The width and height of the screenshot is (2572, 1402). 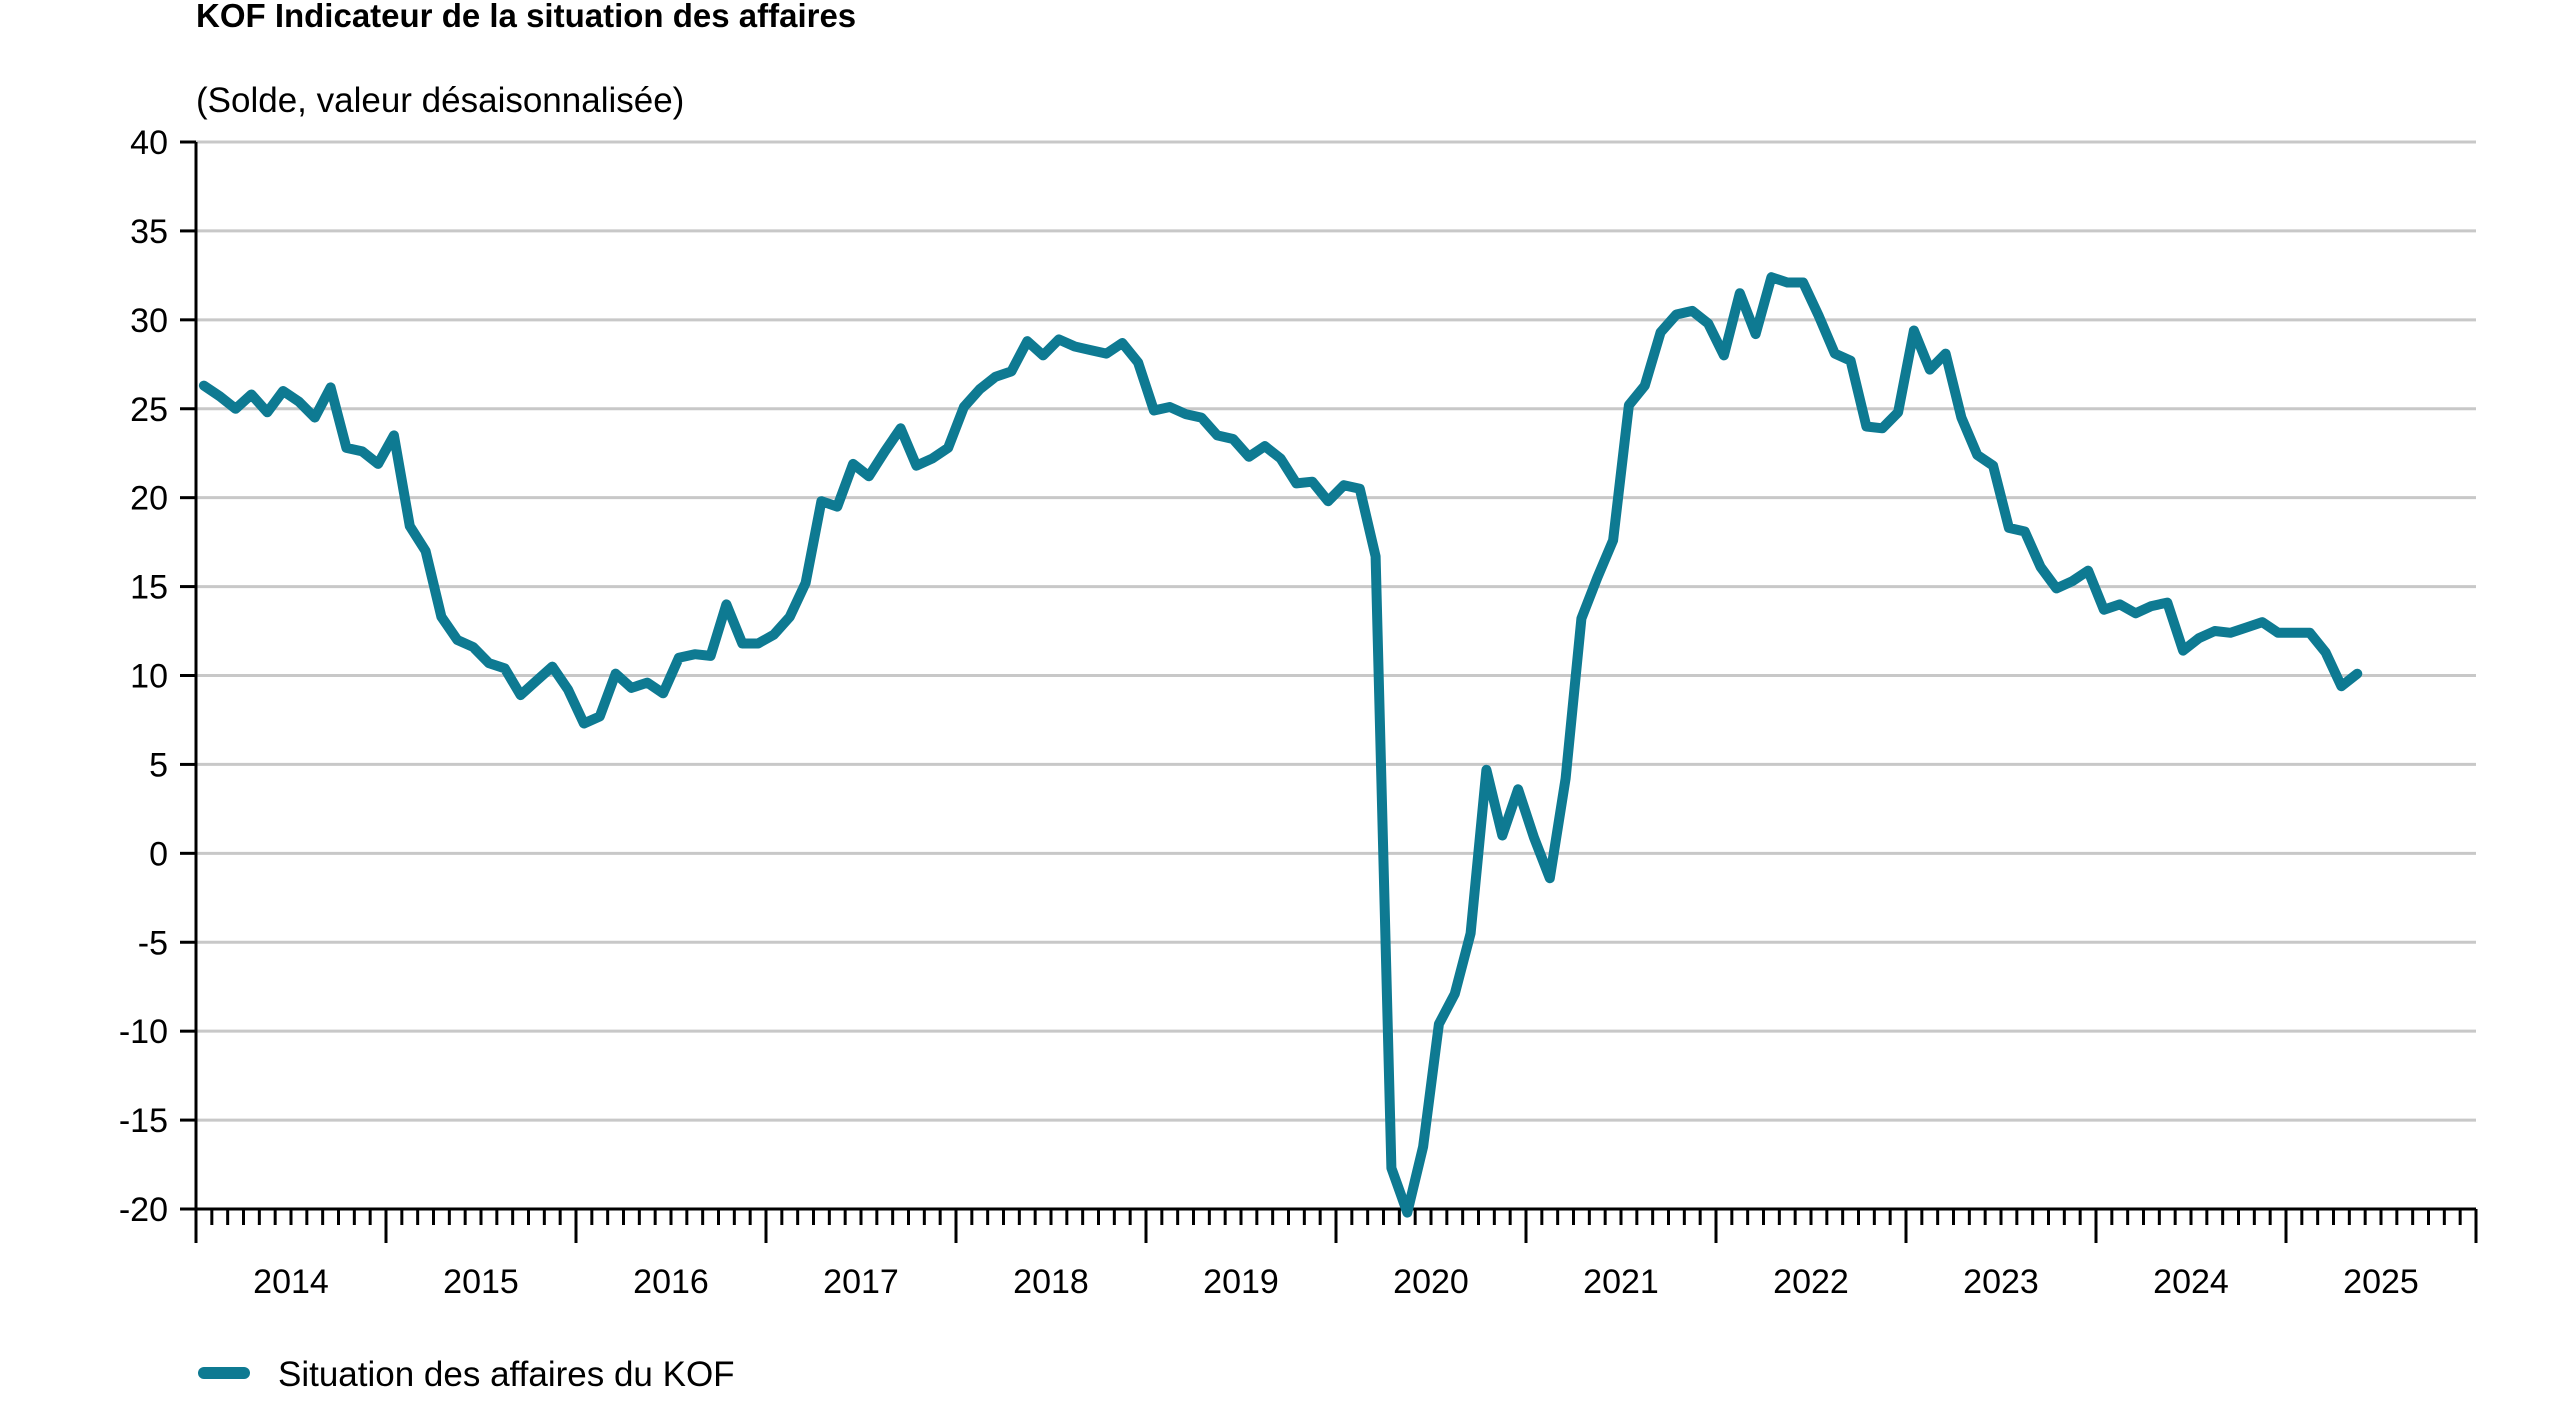 I want to click on x-tick-label: 2025, so click(x=2381, y=1282).